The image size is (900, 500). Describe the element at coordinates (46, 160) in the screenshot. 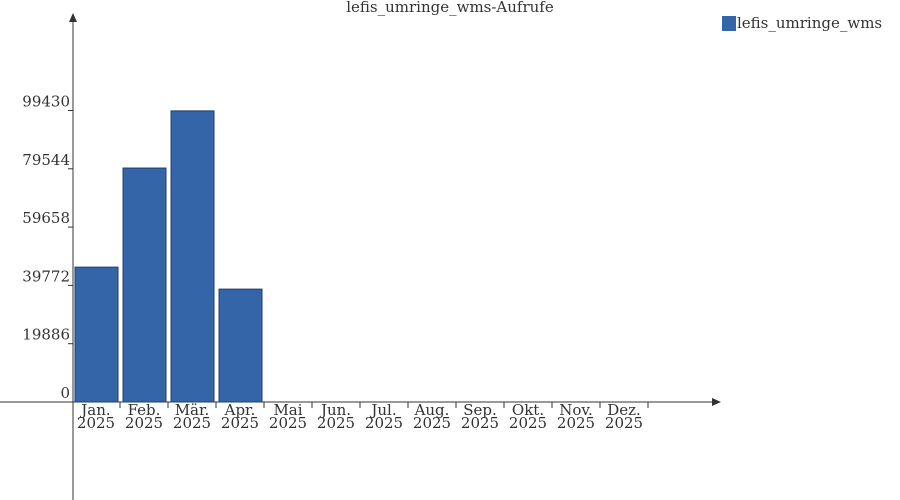

I see `y-tick-label: 79544` at that location.